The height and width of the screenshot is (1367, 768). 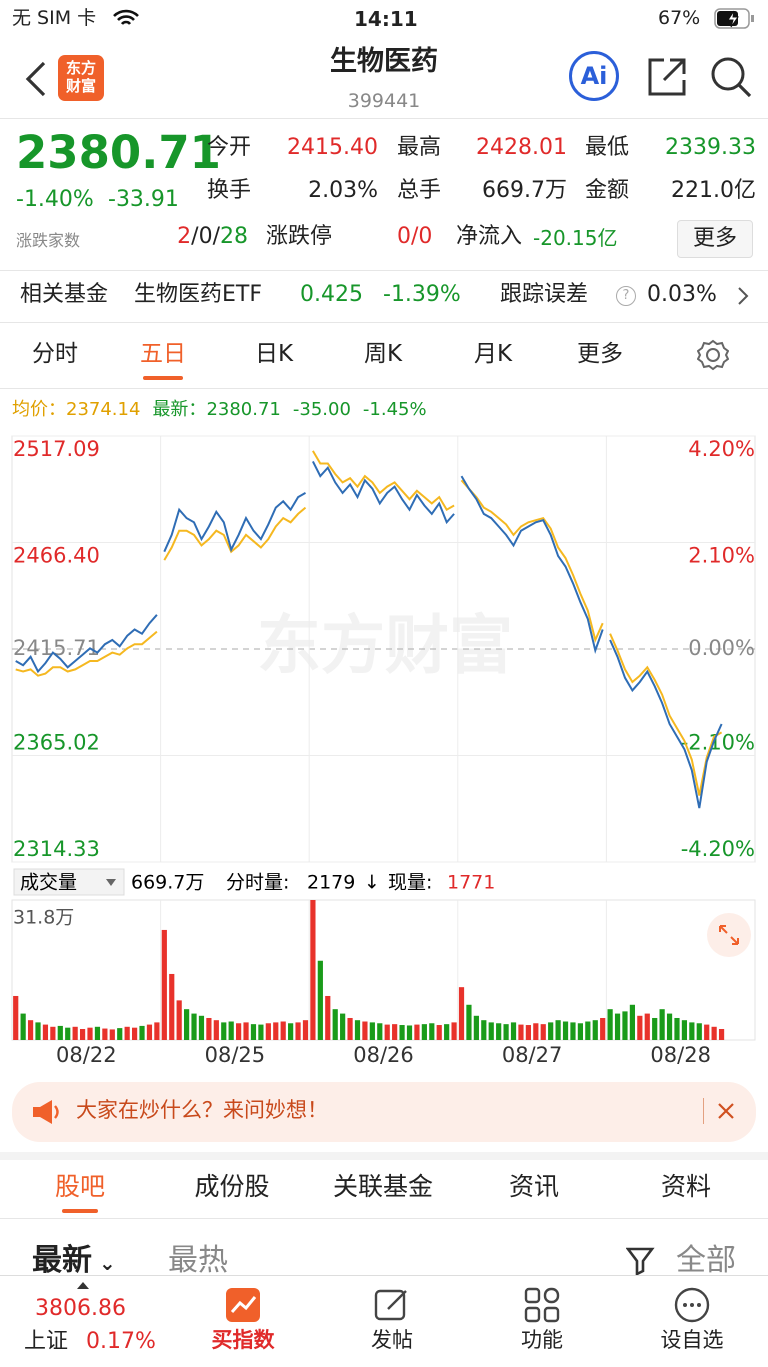 I want to click on nav-label: 买指数, so click(x=243, y=1340).